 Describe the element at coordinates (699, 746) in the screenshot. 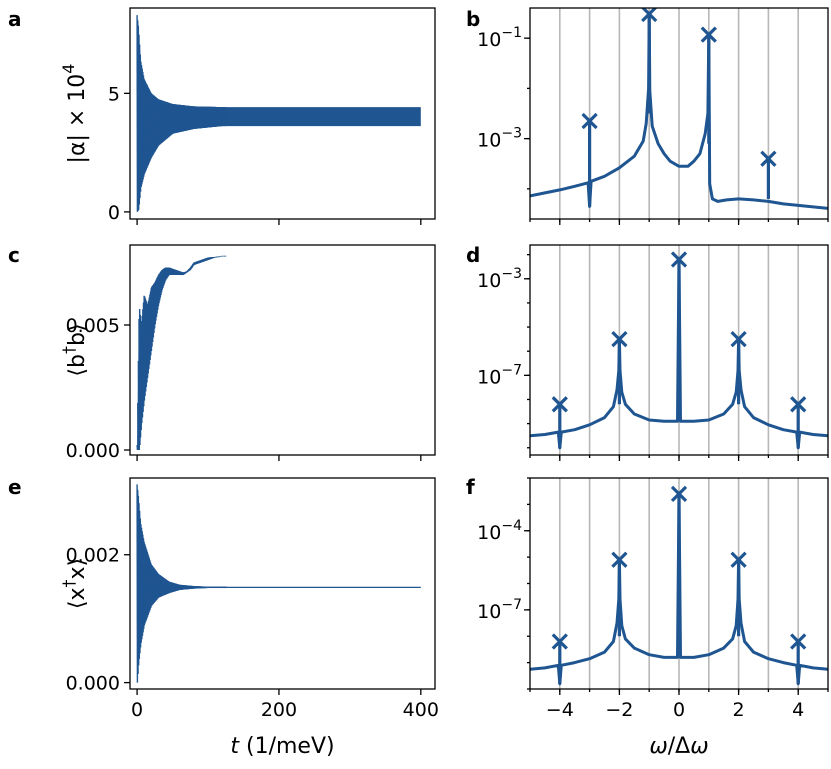

I see `xlabel-italic2: ω` at that location.